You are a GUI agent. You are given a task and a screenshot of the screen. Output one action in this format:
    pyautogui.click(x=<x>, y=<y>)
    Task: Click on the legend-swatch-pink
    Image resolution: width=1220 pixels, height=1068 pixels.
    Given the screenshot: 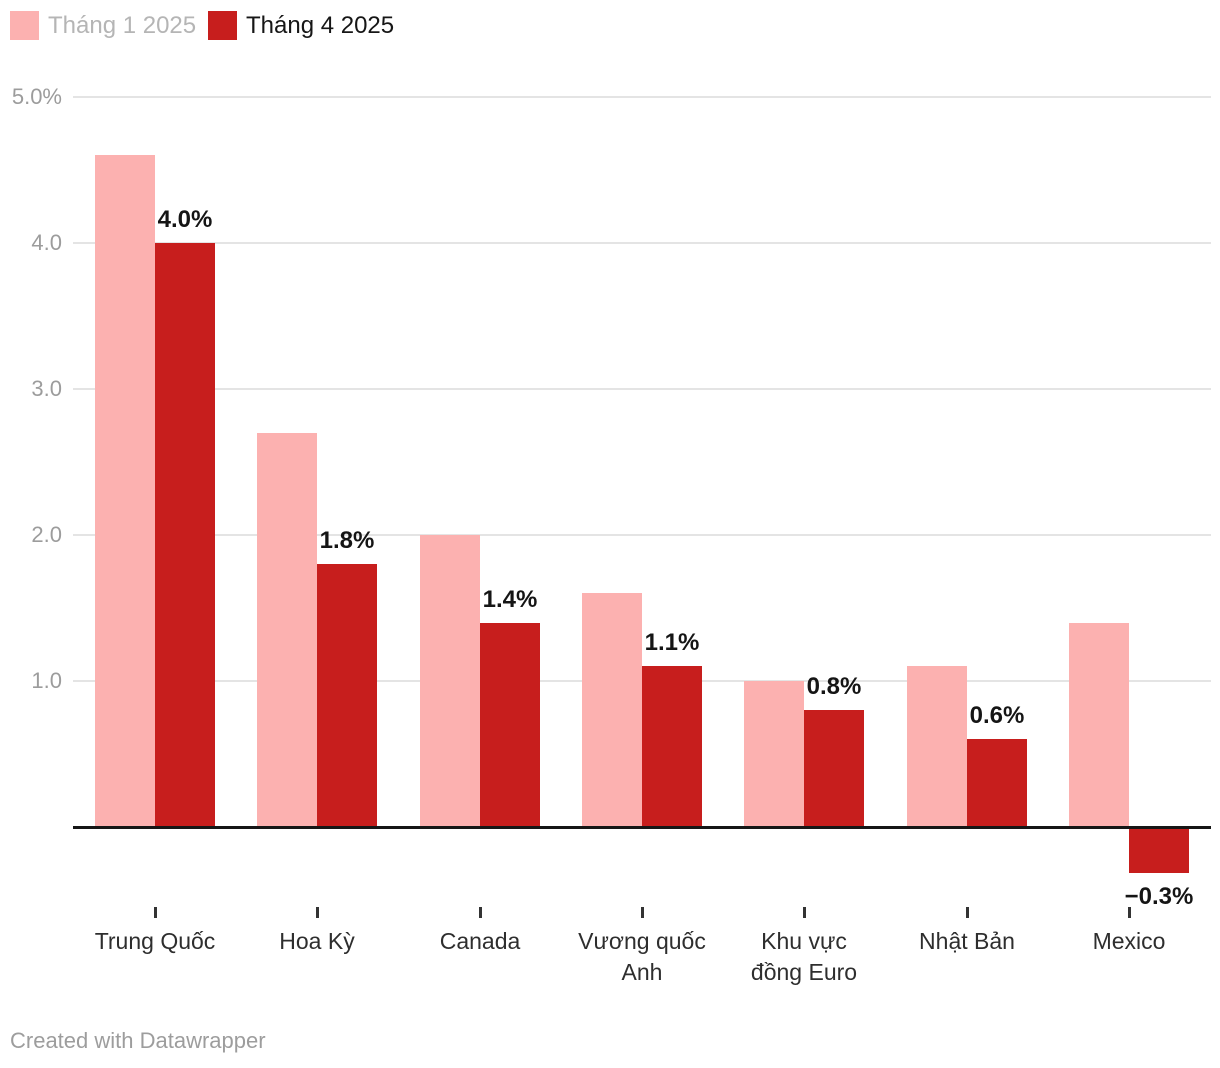 What is the action you would take?
    pyautogui.click(x=24, y=25)
    